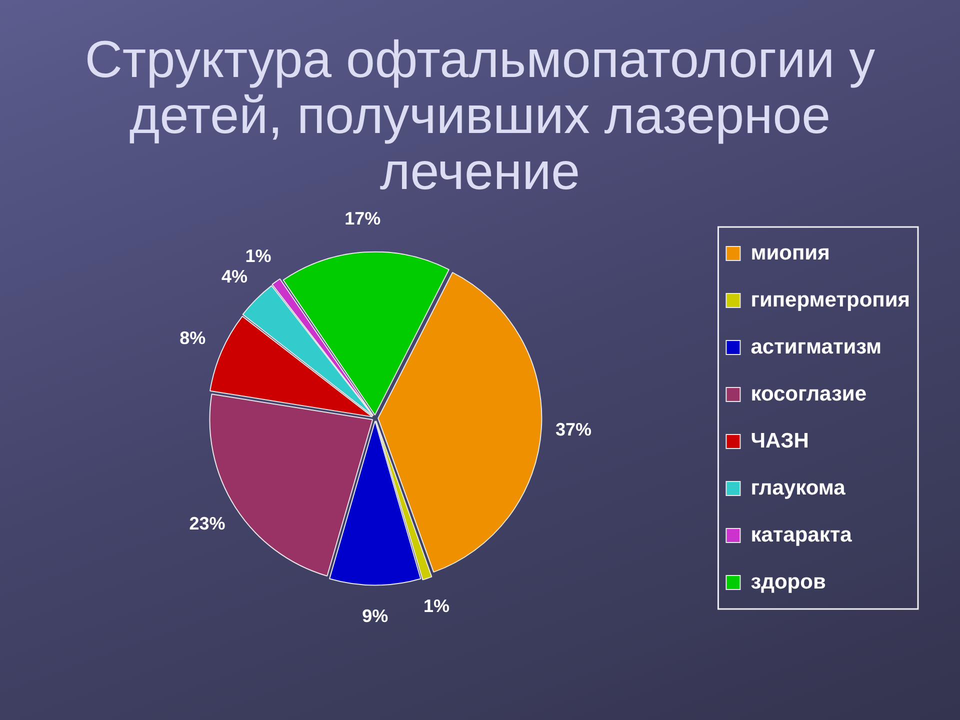 This screenshot has width=960, height=720. Describe the element at coordinates (779, 440) in the screenshot. I see `legend-label: ЧАЗН` at that location.